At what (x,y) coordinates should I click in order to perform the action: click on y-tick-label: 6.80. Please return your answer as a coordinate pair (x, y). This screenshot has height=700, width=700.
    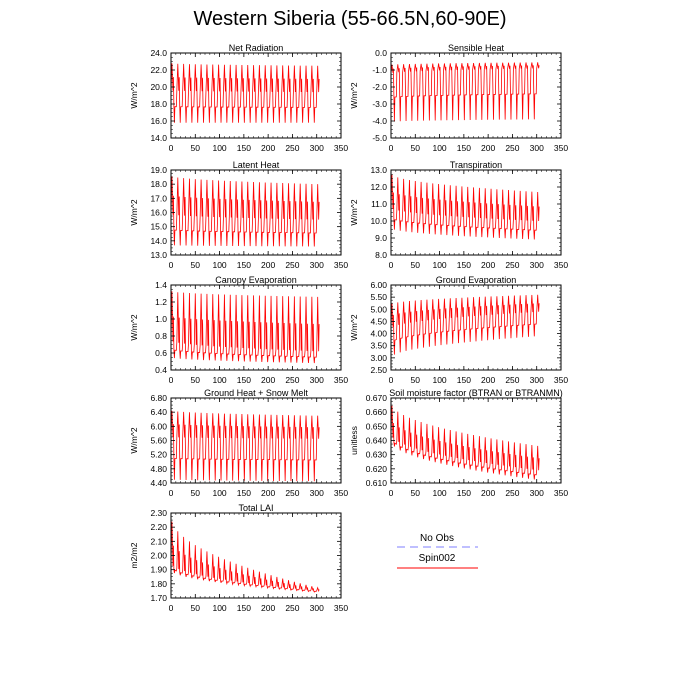
    Looking at the image, I should click on (158, 398).